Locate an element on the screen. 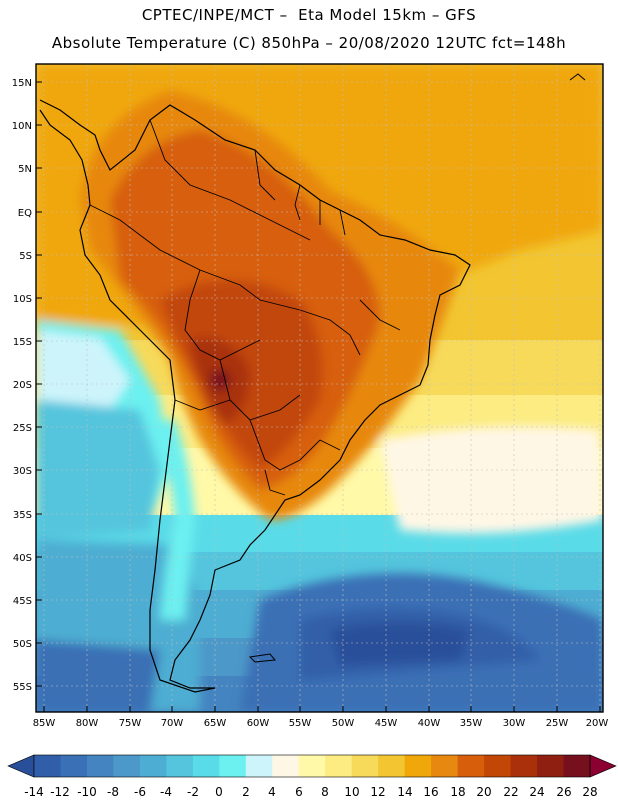  colorbar-max-arrow is located at coordinates (603, 766).